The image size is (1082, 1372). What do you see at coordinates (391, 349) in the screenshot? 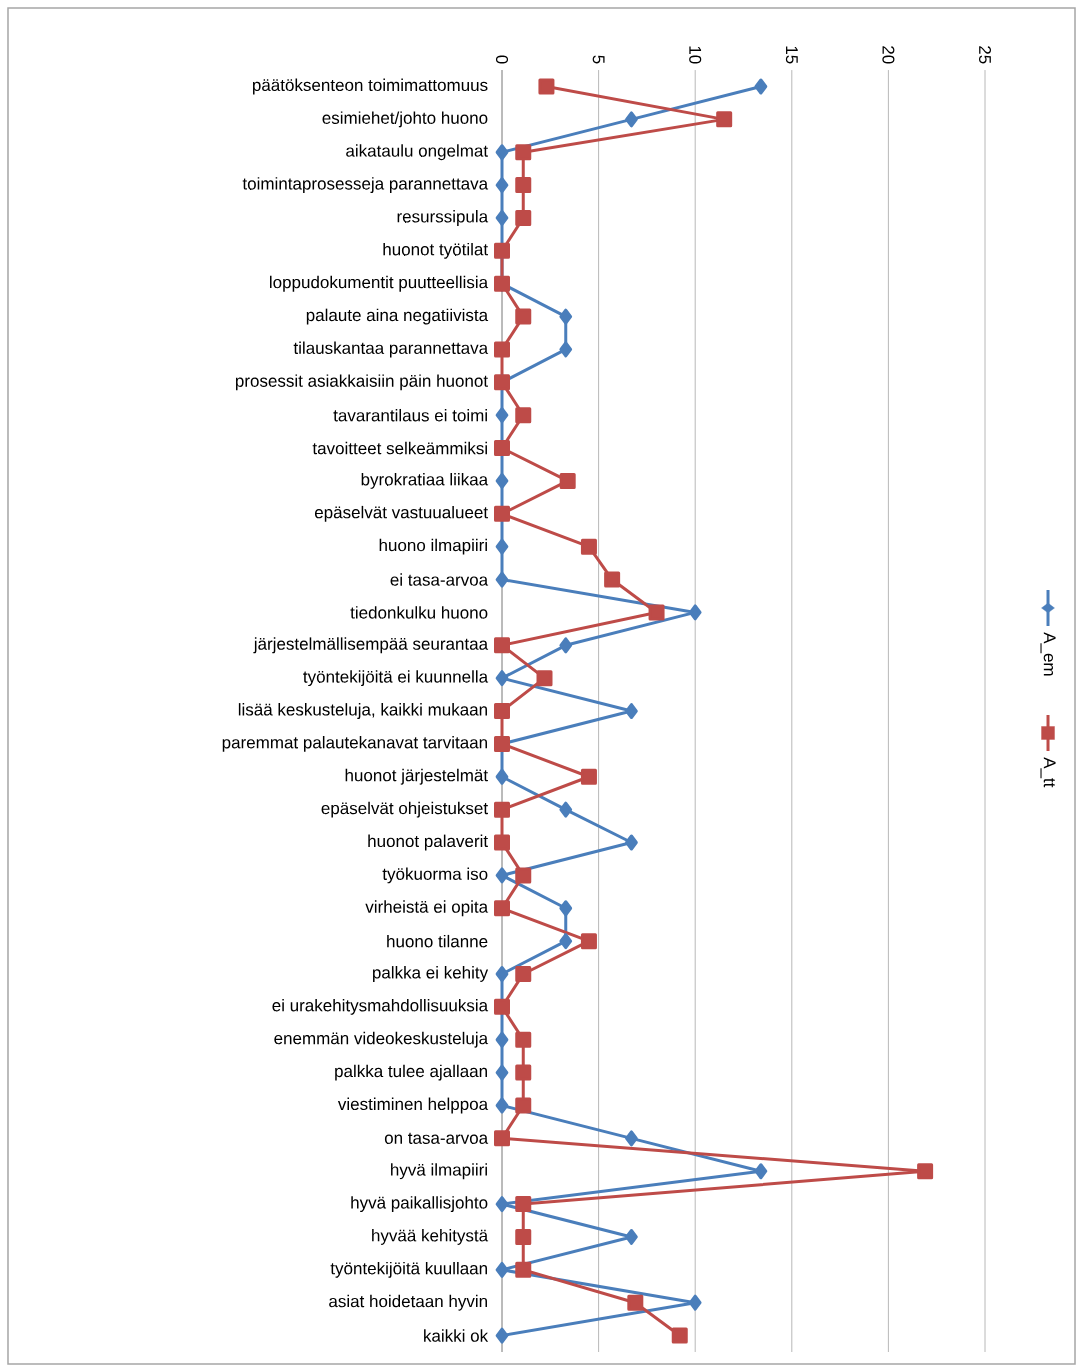
I see `y-tick-label: tilauskantaa parannettava` at bounding box center [391, 349].